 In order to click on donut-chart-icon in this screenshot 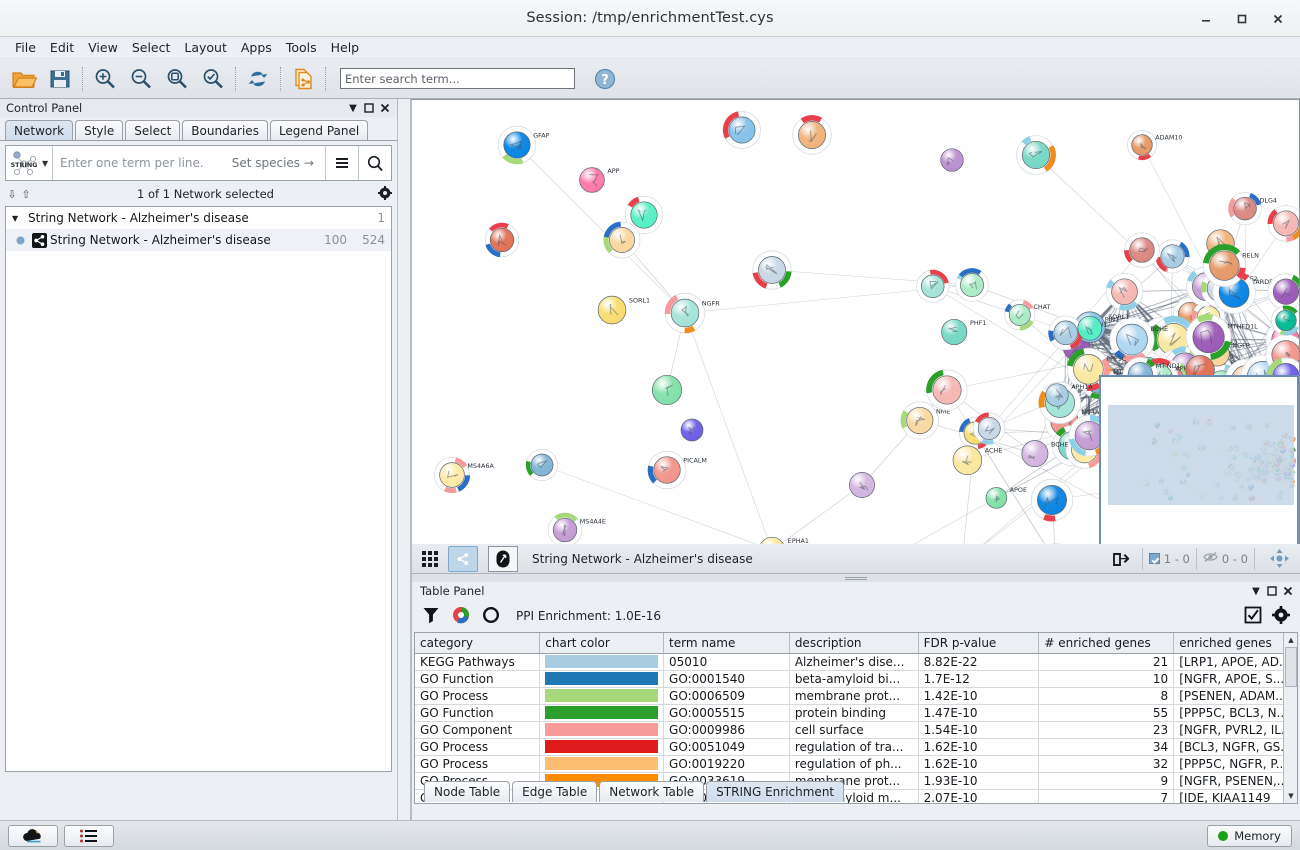, I will do `click(491, 616)`.